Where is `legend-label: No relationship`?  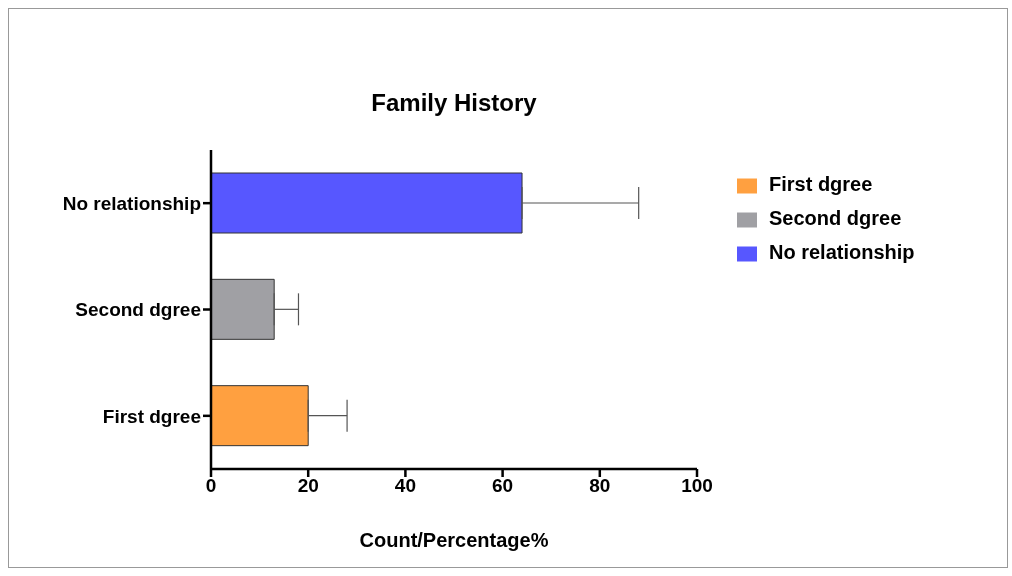
legend-label: No relationship is located at coordinates (842, 252).